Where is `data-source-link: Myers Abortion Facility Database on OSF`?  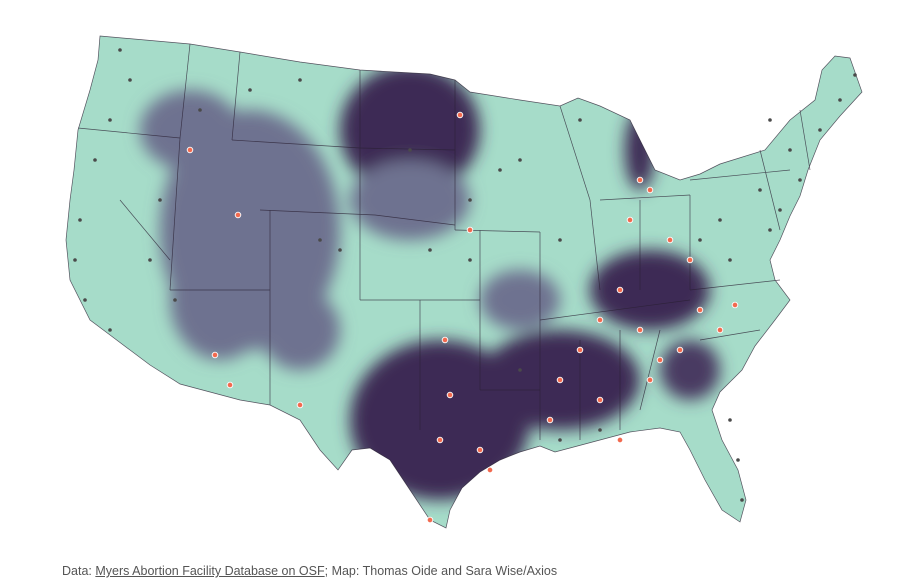
data-source-link: Myers Abortion Facility Database on OSF is located at coordinates (210, 571).